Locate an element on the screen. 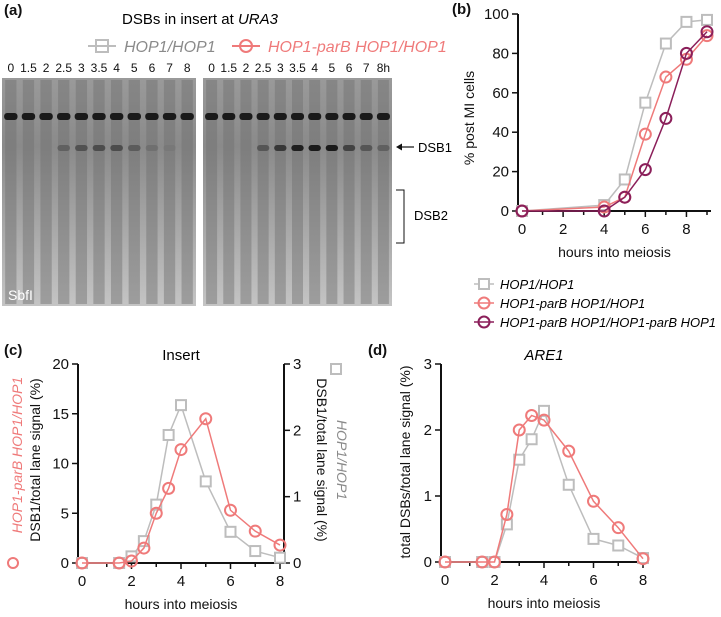 The height and width of the screenshot is (617, 721). x-tick-label: 6 is located at coordinates (593, 580).